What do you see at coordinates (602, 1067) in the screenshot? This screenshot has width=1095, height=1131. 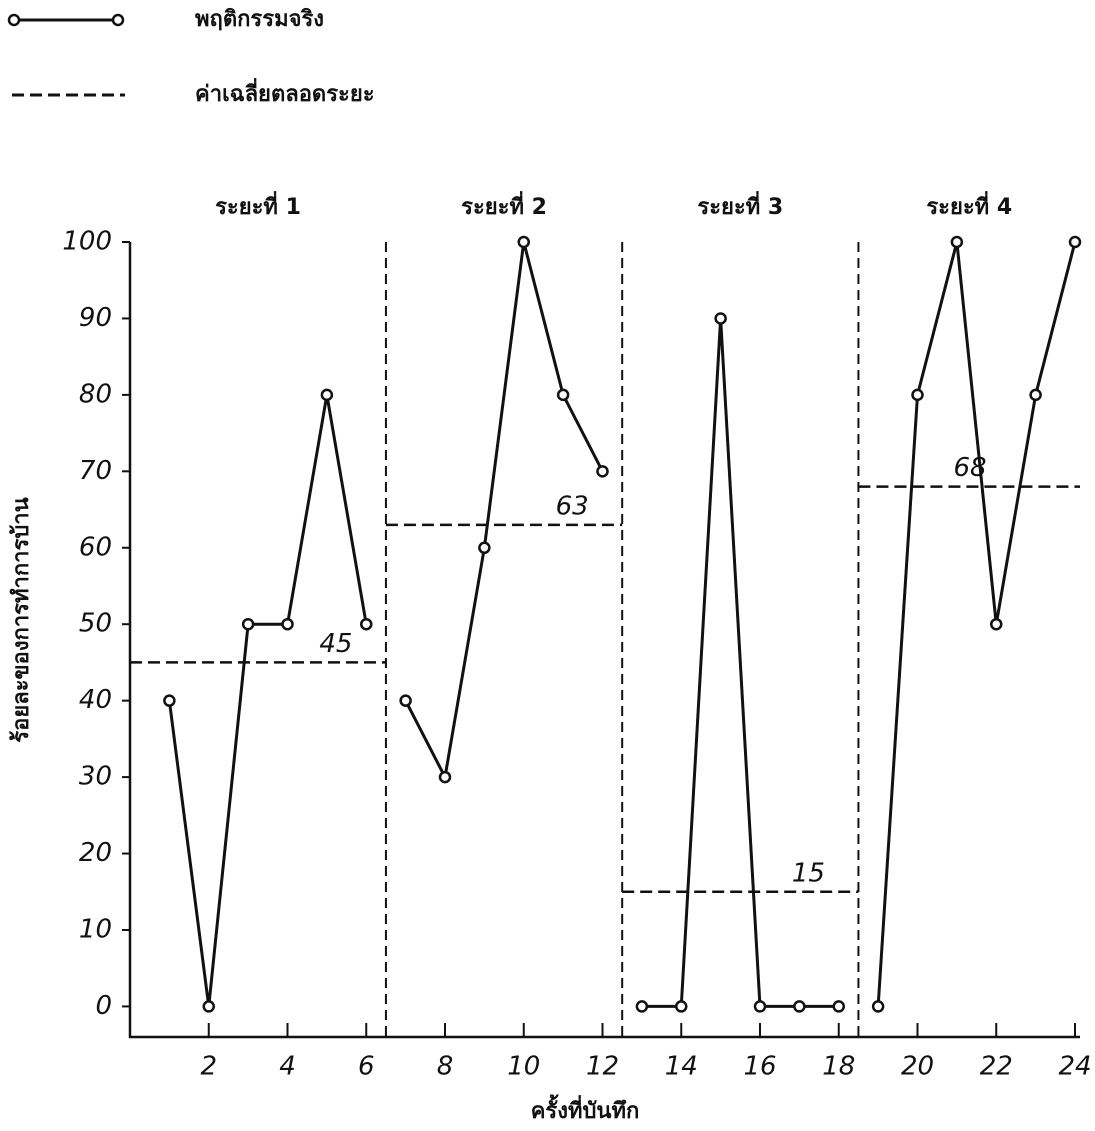 I see `x-tick-label: 12` at bounding box center [602, 1067].